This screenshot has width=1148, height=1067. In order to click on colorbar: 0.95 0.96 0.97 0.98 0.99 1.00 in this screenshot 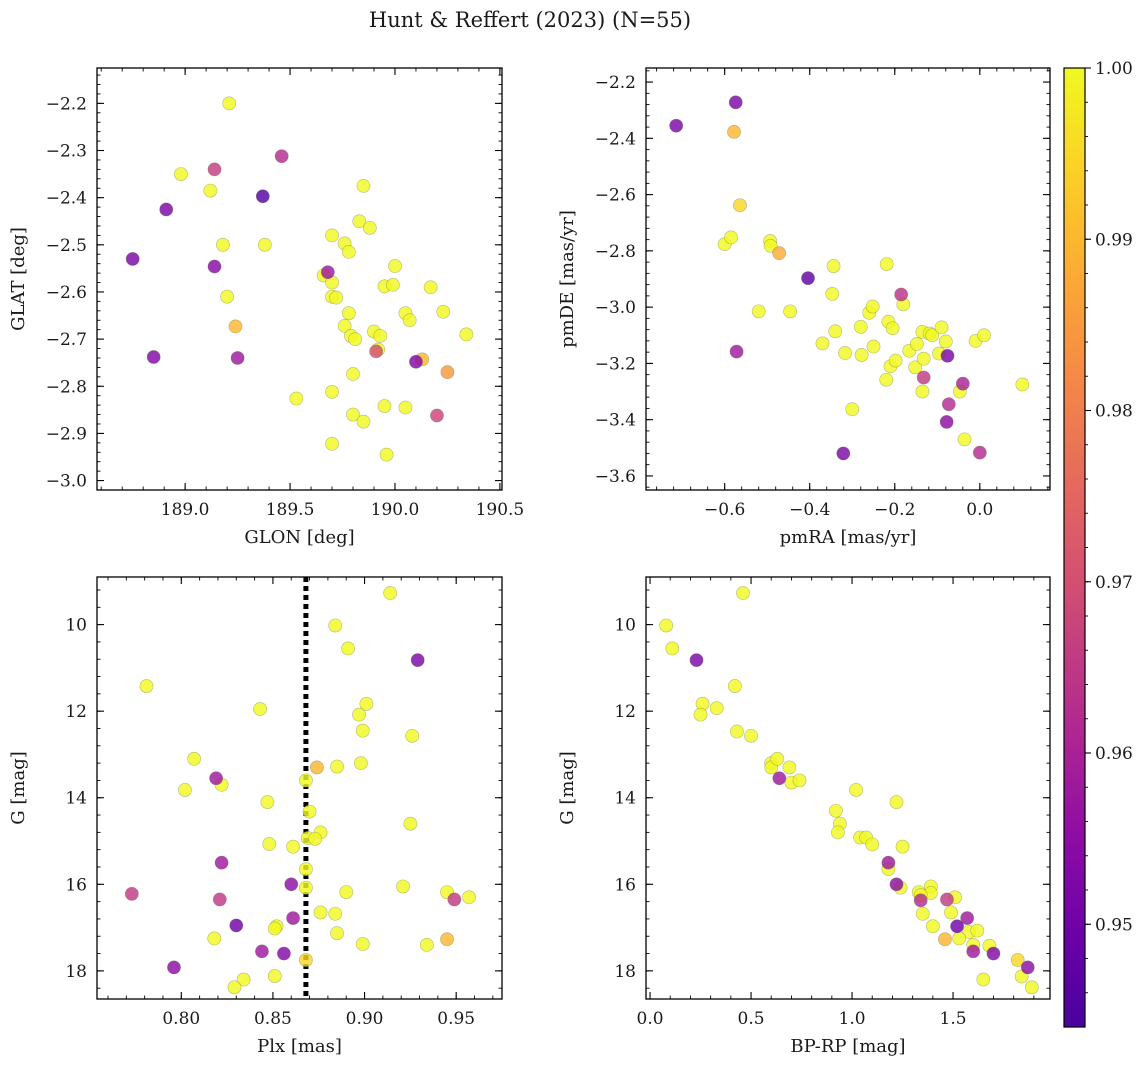, I will do `click(1098, 543)`.